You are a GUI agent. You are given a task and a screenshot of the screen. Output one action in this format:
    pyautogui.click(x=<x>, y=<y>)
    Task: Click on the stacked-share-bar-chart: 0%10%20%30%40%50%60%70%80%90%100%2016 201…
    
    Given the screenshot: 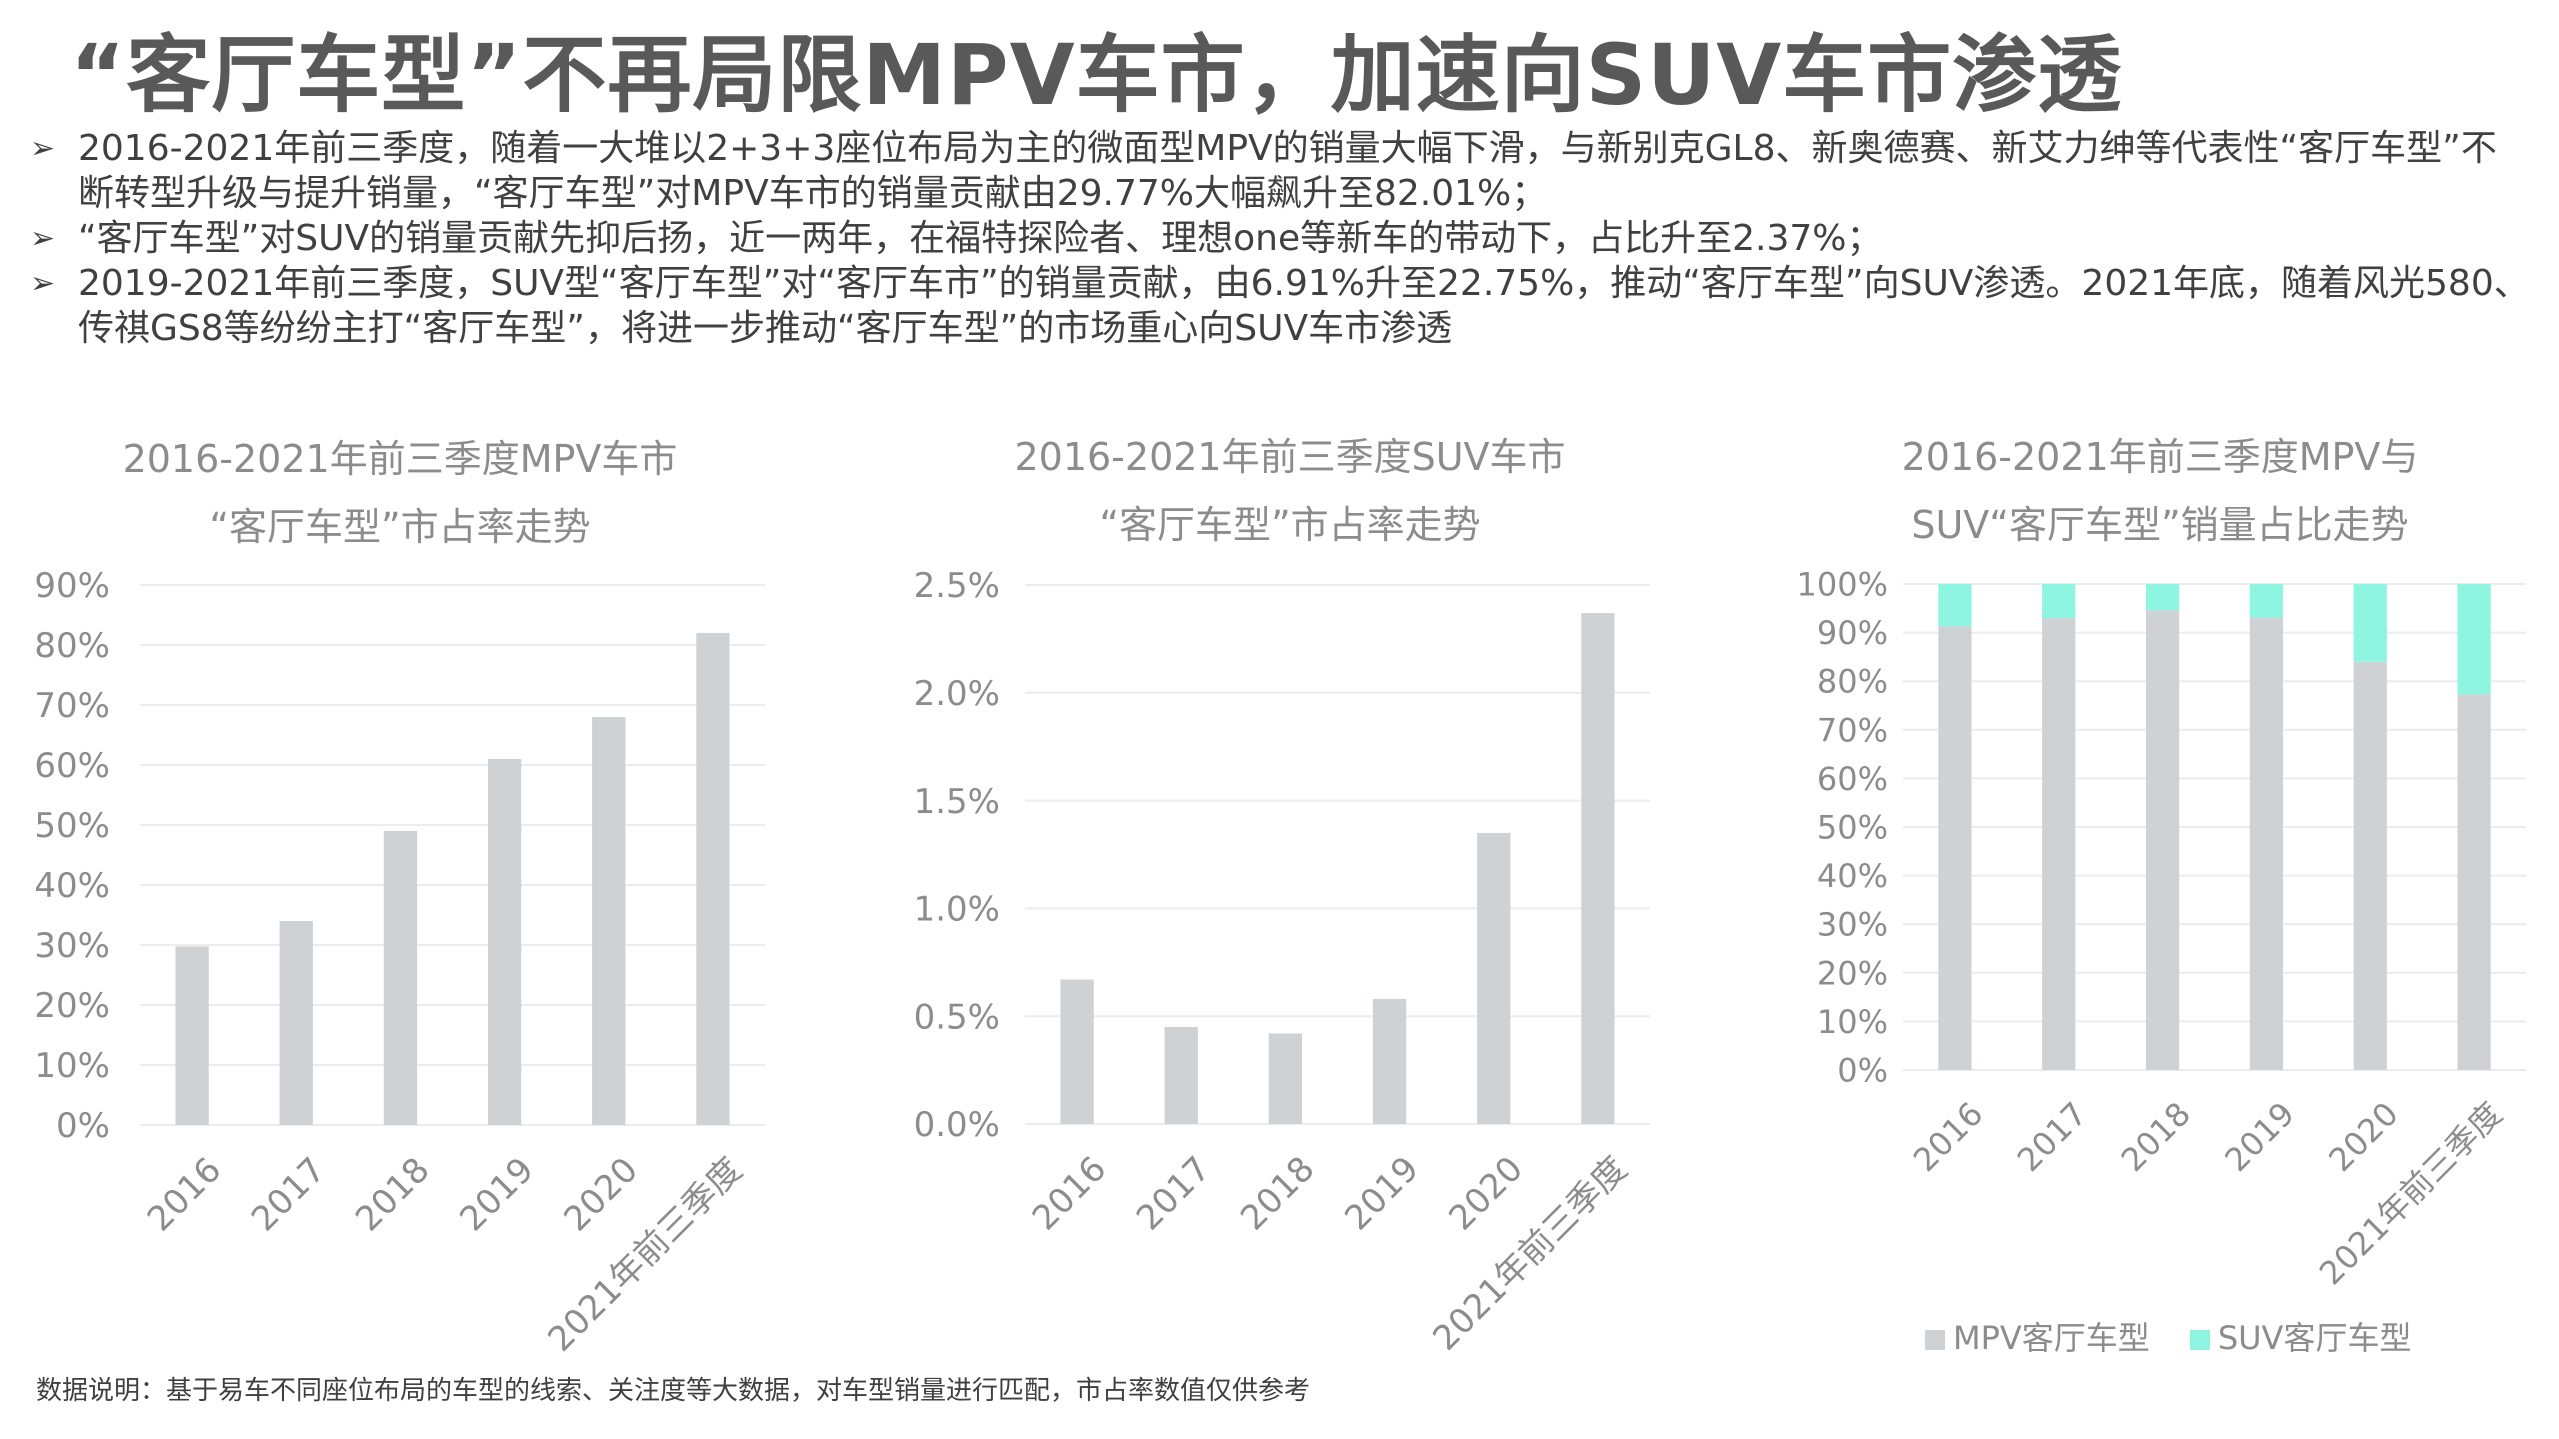 What is the action you would take?
    pyautogui.click(x=2161, y=929)
    